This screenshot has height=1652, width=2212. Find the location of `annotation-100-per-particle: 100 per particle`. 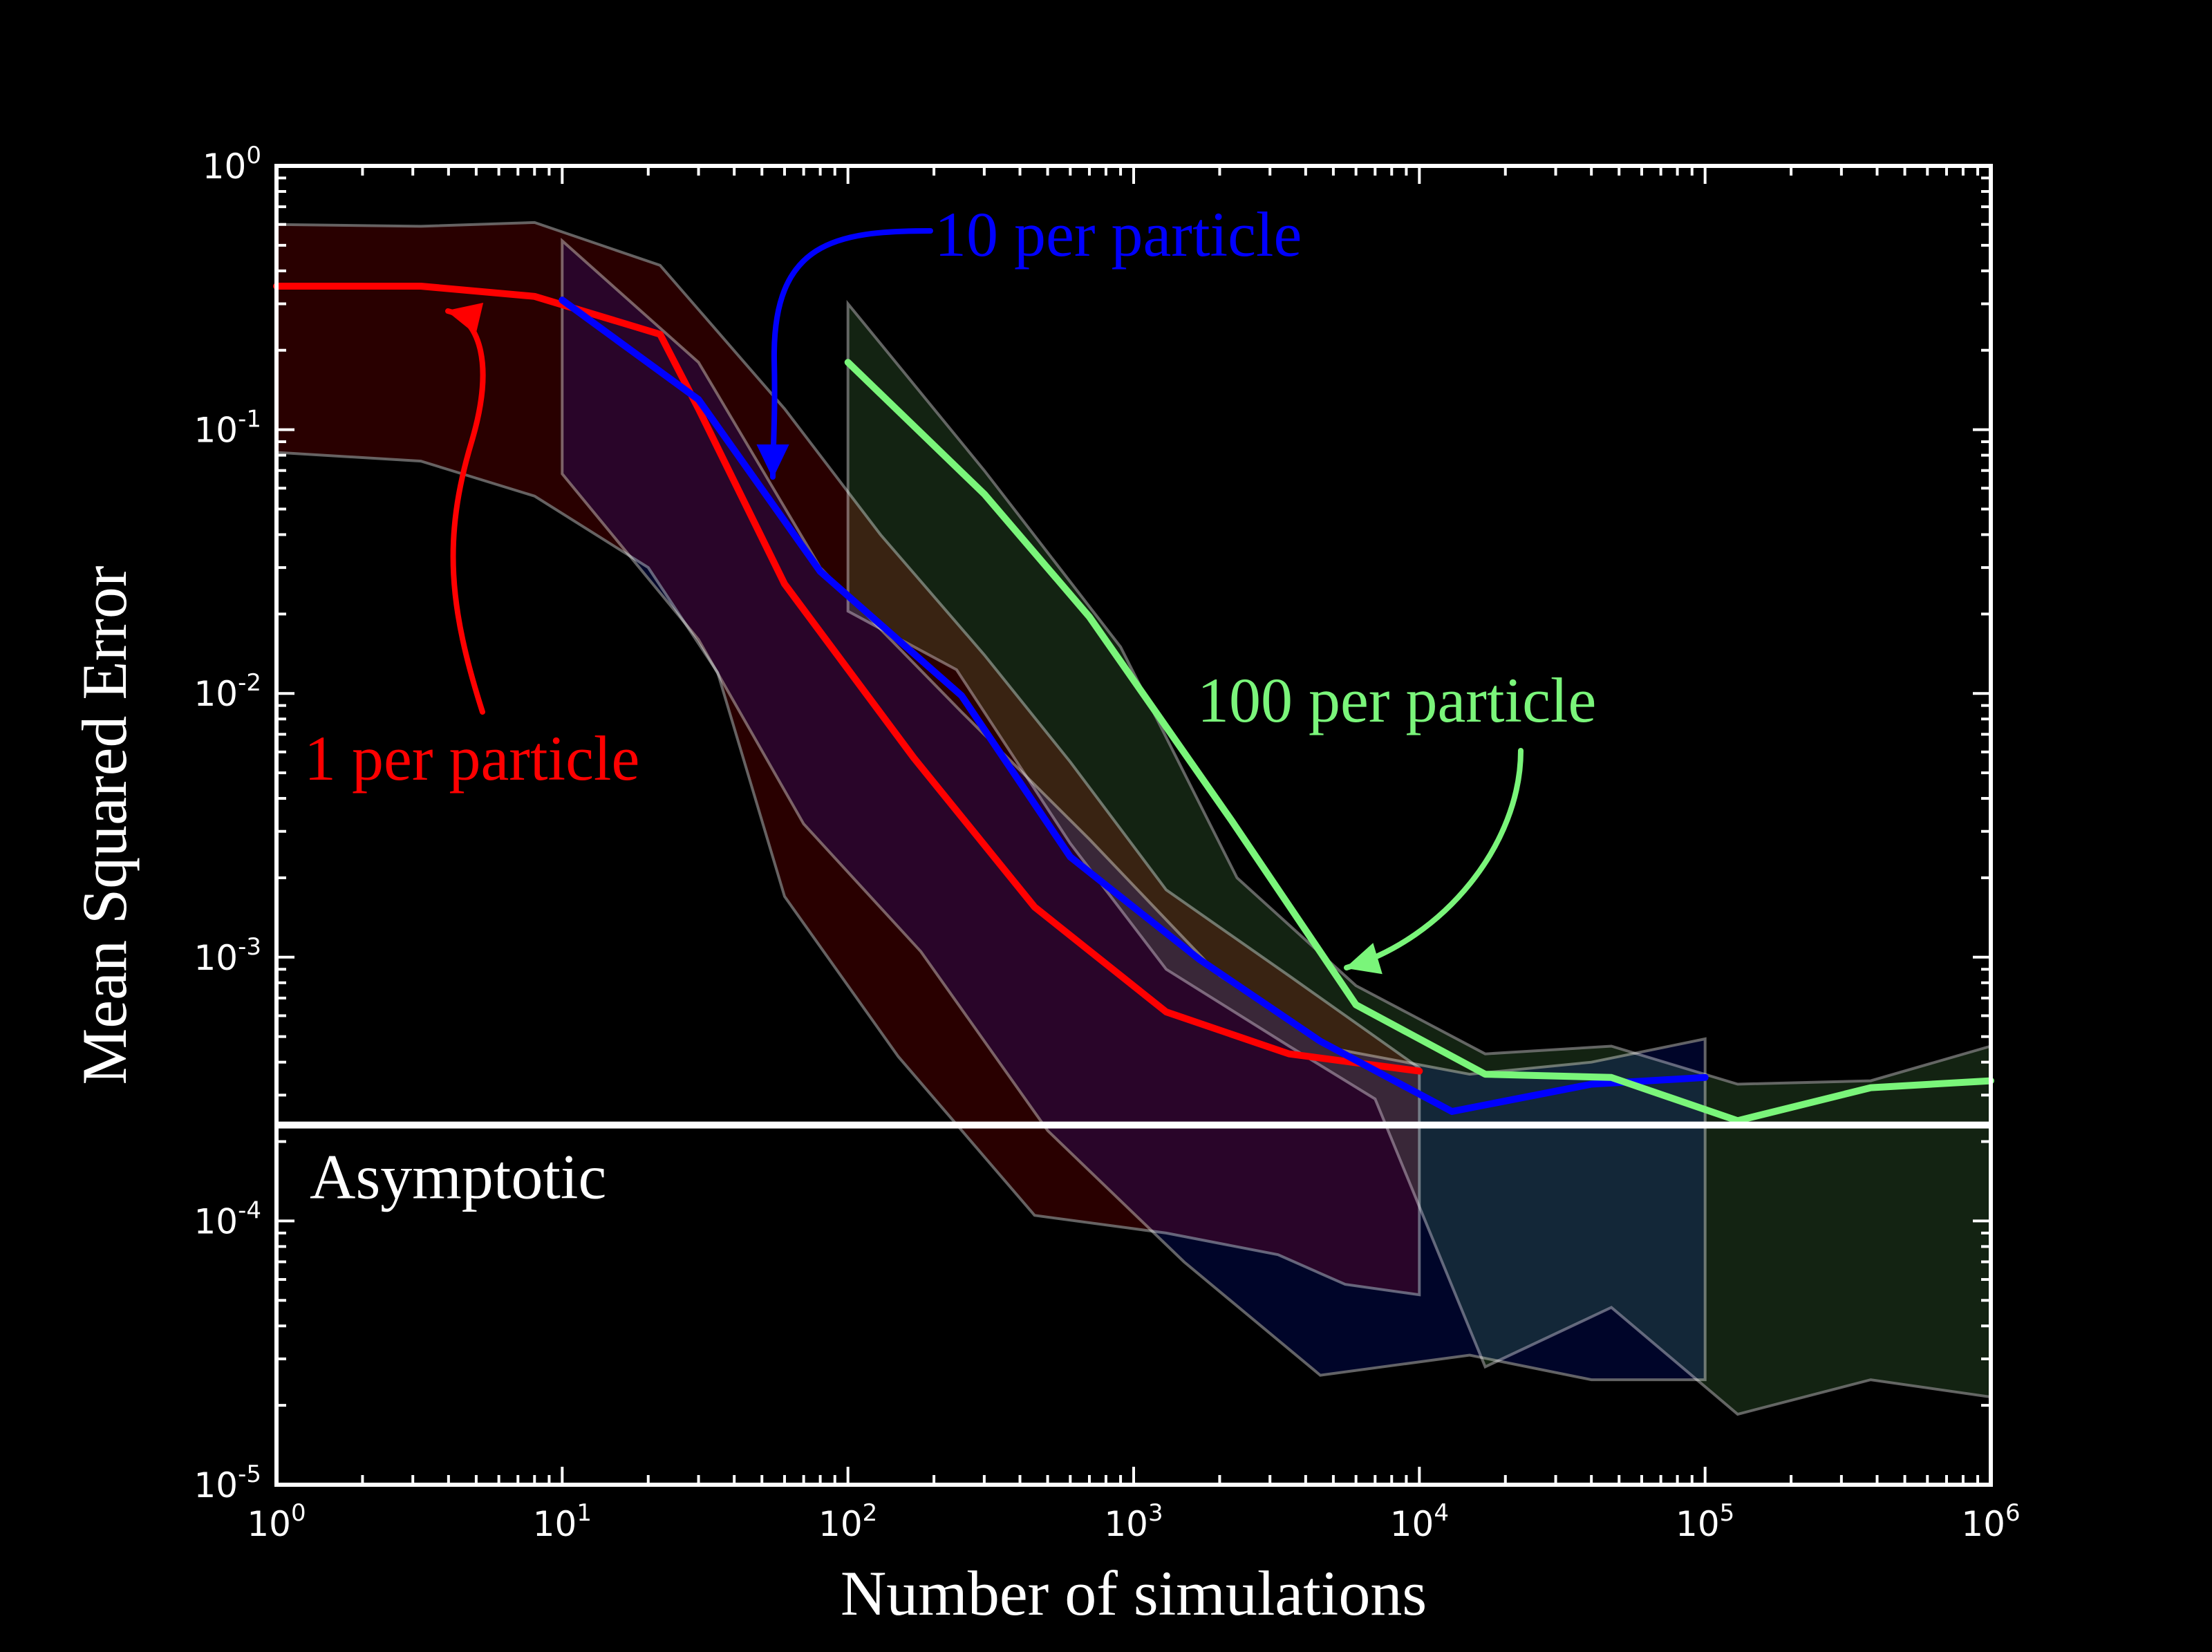

annotation-100-per-particle: 100 per particle is located at coordinates (1396, 700).